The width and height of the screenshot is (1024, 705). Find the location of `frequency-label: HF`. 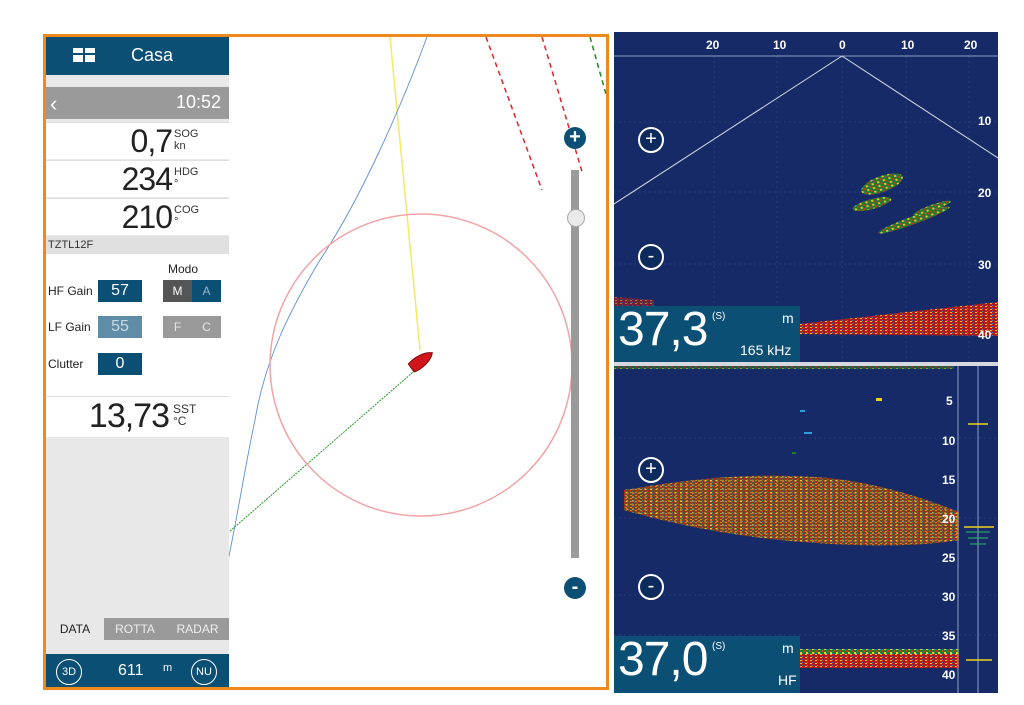

frequency-label: HF is located at coordinates (787, 680).